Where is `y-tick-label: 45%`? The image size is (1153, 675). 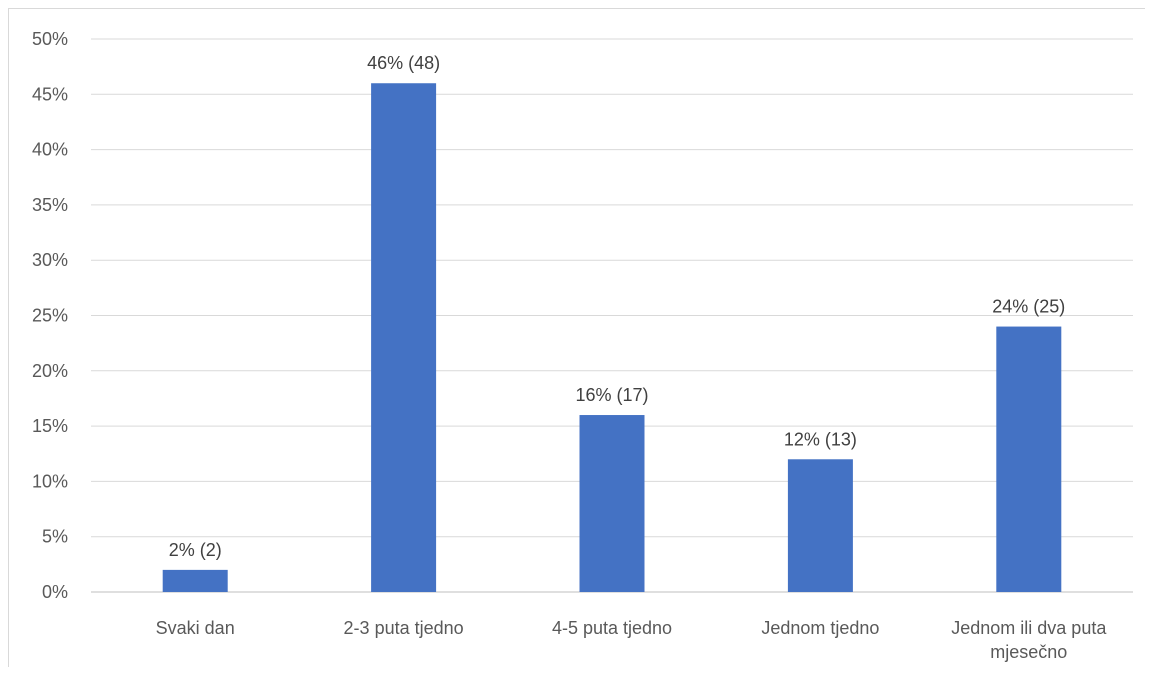 y-tick-label: 45% is located at coordinates (50, 94).